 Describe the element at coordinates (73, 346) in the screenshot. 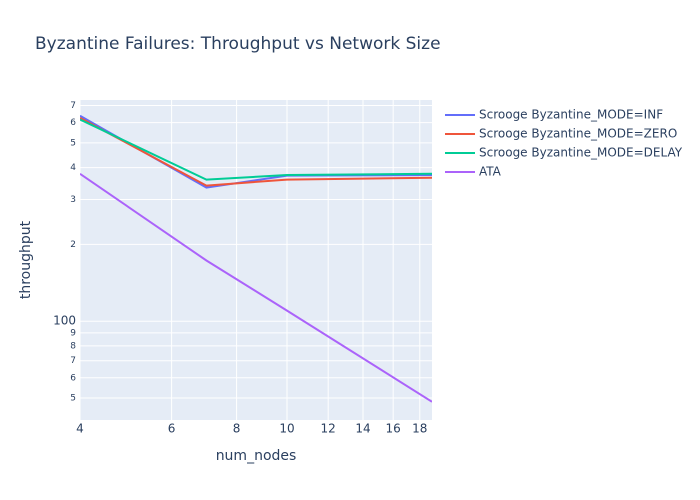

I see `y-tick-label: 8` at that location.